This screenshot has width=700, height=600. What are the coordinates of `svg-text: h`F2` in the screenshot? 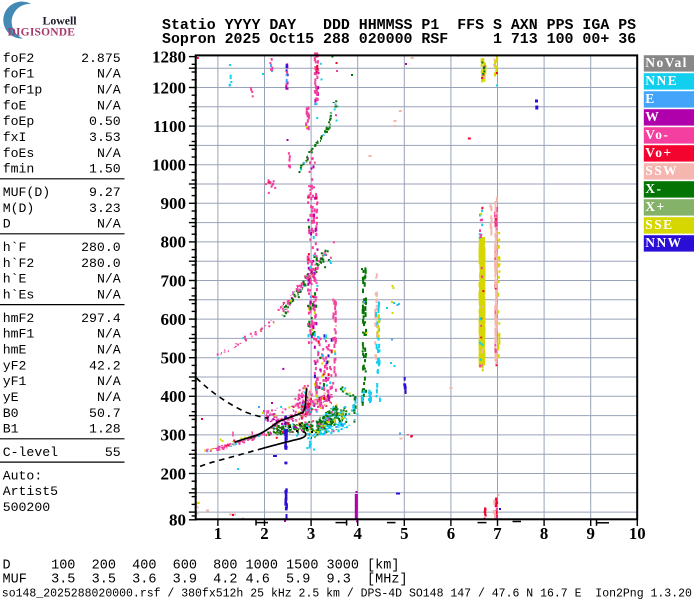 It's located at (19, 263).